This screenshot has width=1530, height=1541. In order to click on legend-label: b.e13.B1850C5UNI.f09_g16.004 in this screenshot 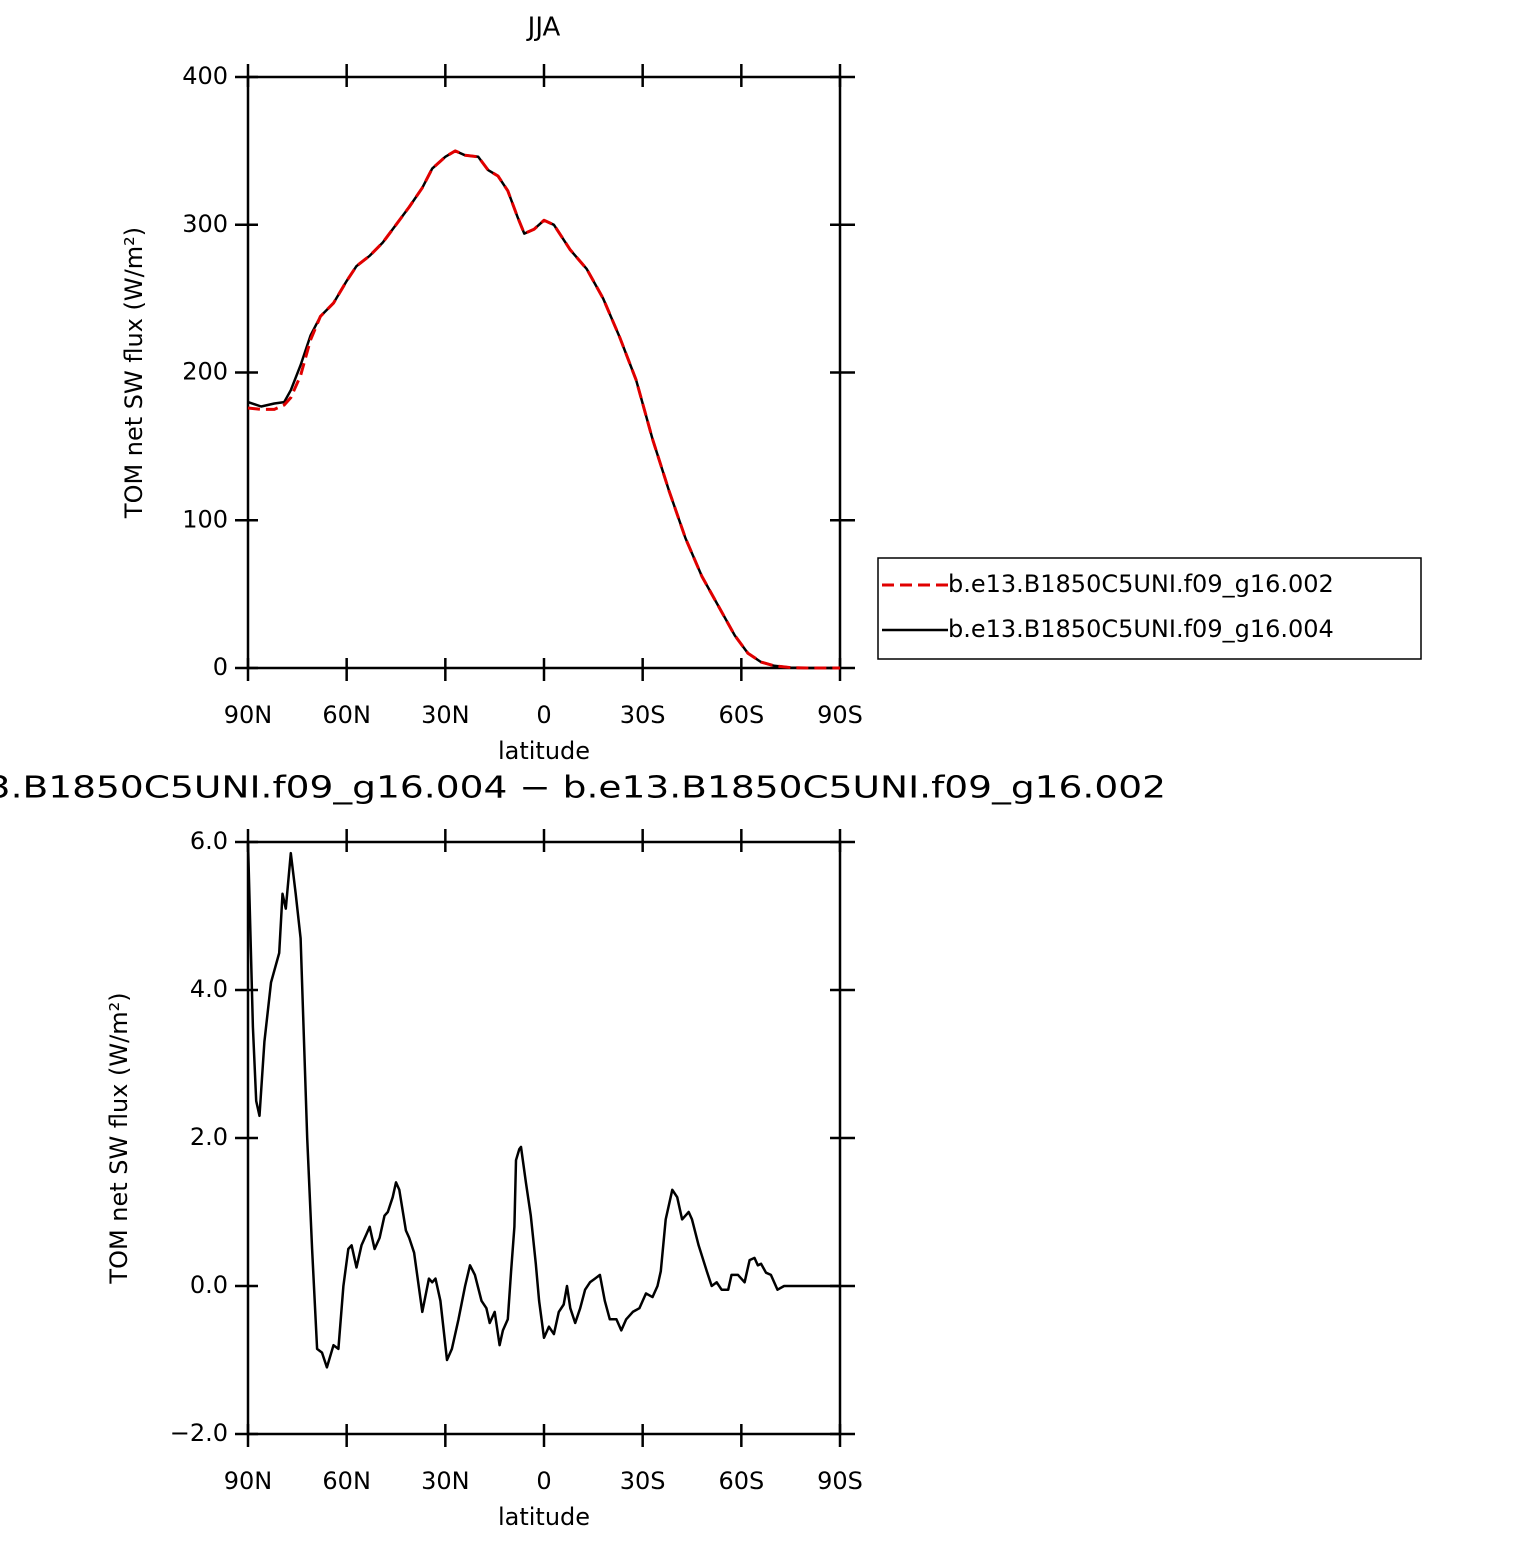, I will do `click(1141, 629)`.